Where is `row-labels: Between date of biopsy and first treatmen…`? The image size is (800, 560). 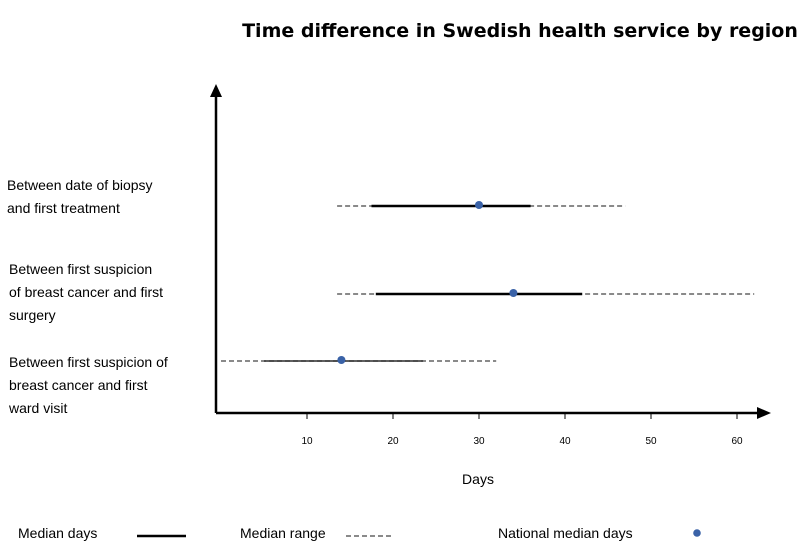 row-labels: Between date of biopsy and first treatmen… is located at coordinates (87, 296).